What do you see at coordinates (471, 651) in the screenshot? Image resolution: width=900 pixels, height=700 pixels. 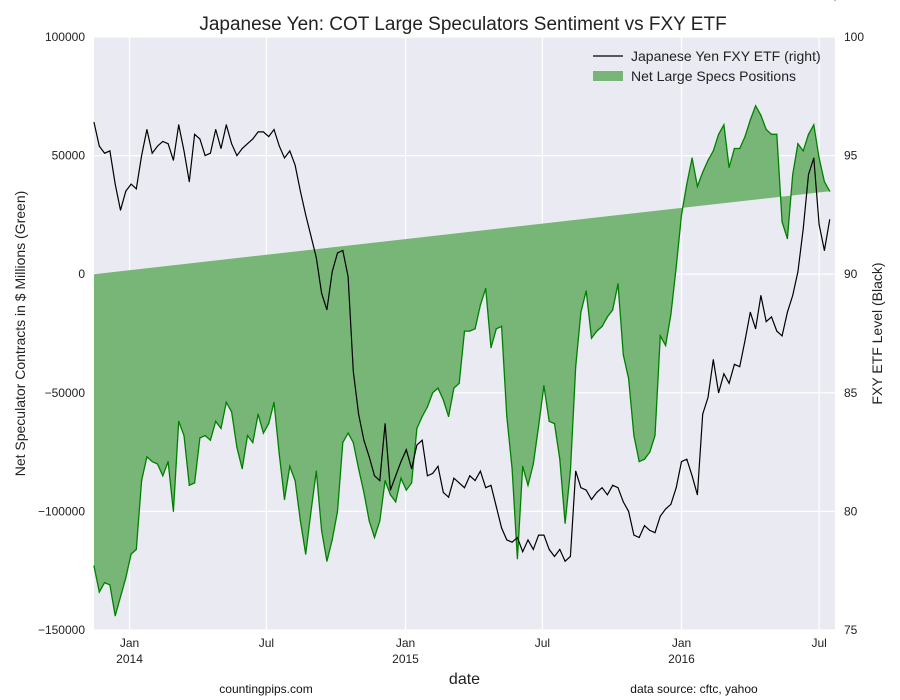 I see `x-axis-ticks: Jan 2014 Jul Jan 2015 Jul Jan 2016 Jul` at bounding box center [471, 651].